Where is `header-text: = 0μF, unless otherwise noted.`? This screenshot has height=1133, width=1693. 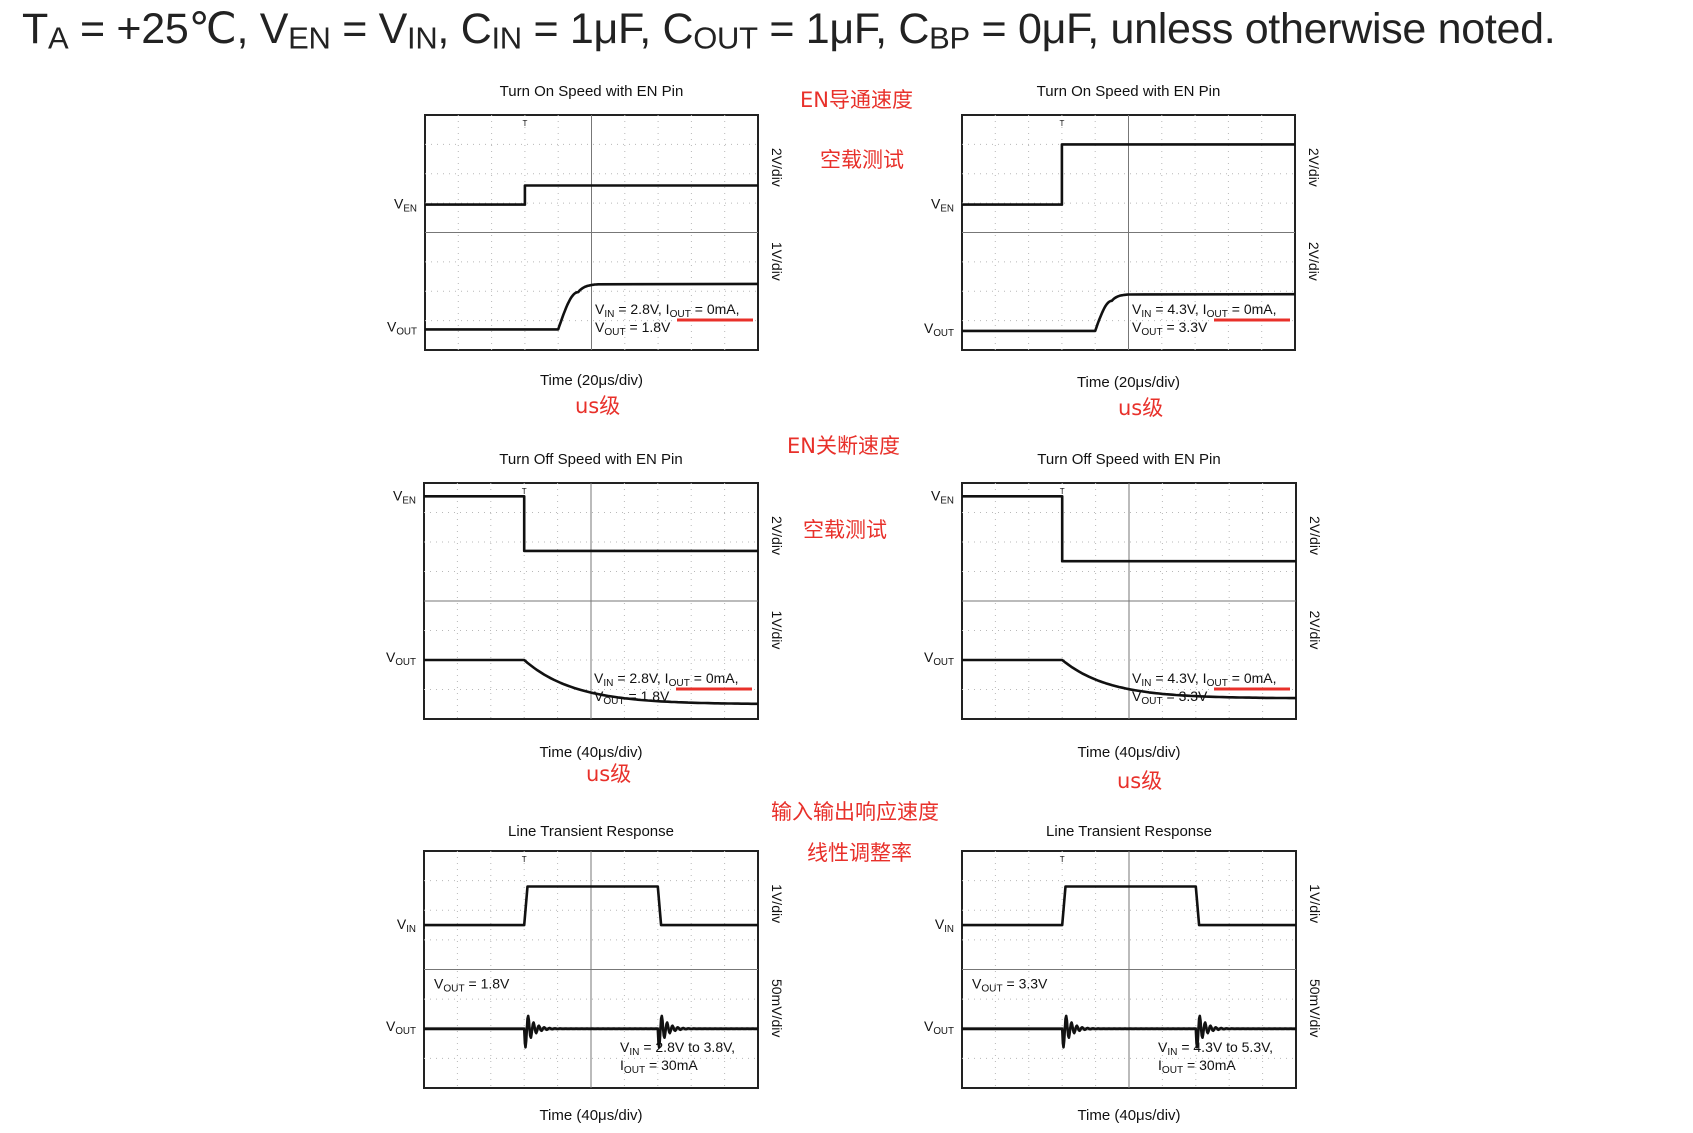
header-text: = 0μF, unless otherwise noted. is located at coordinates (1262, 29).